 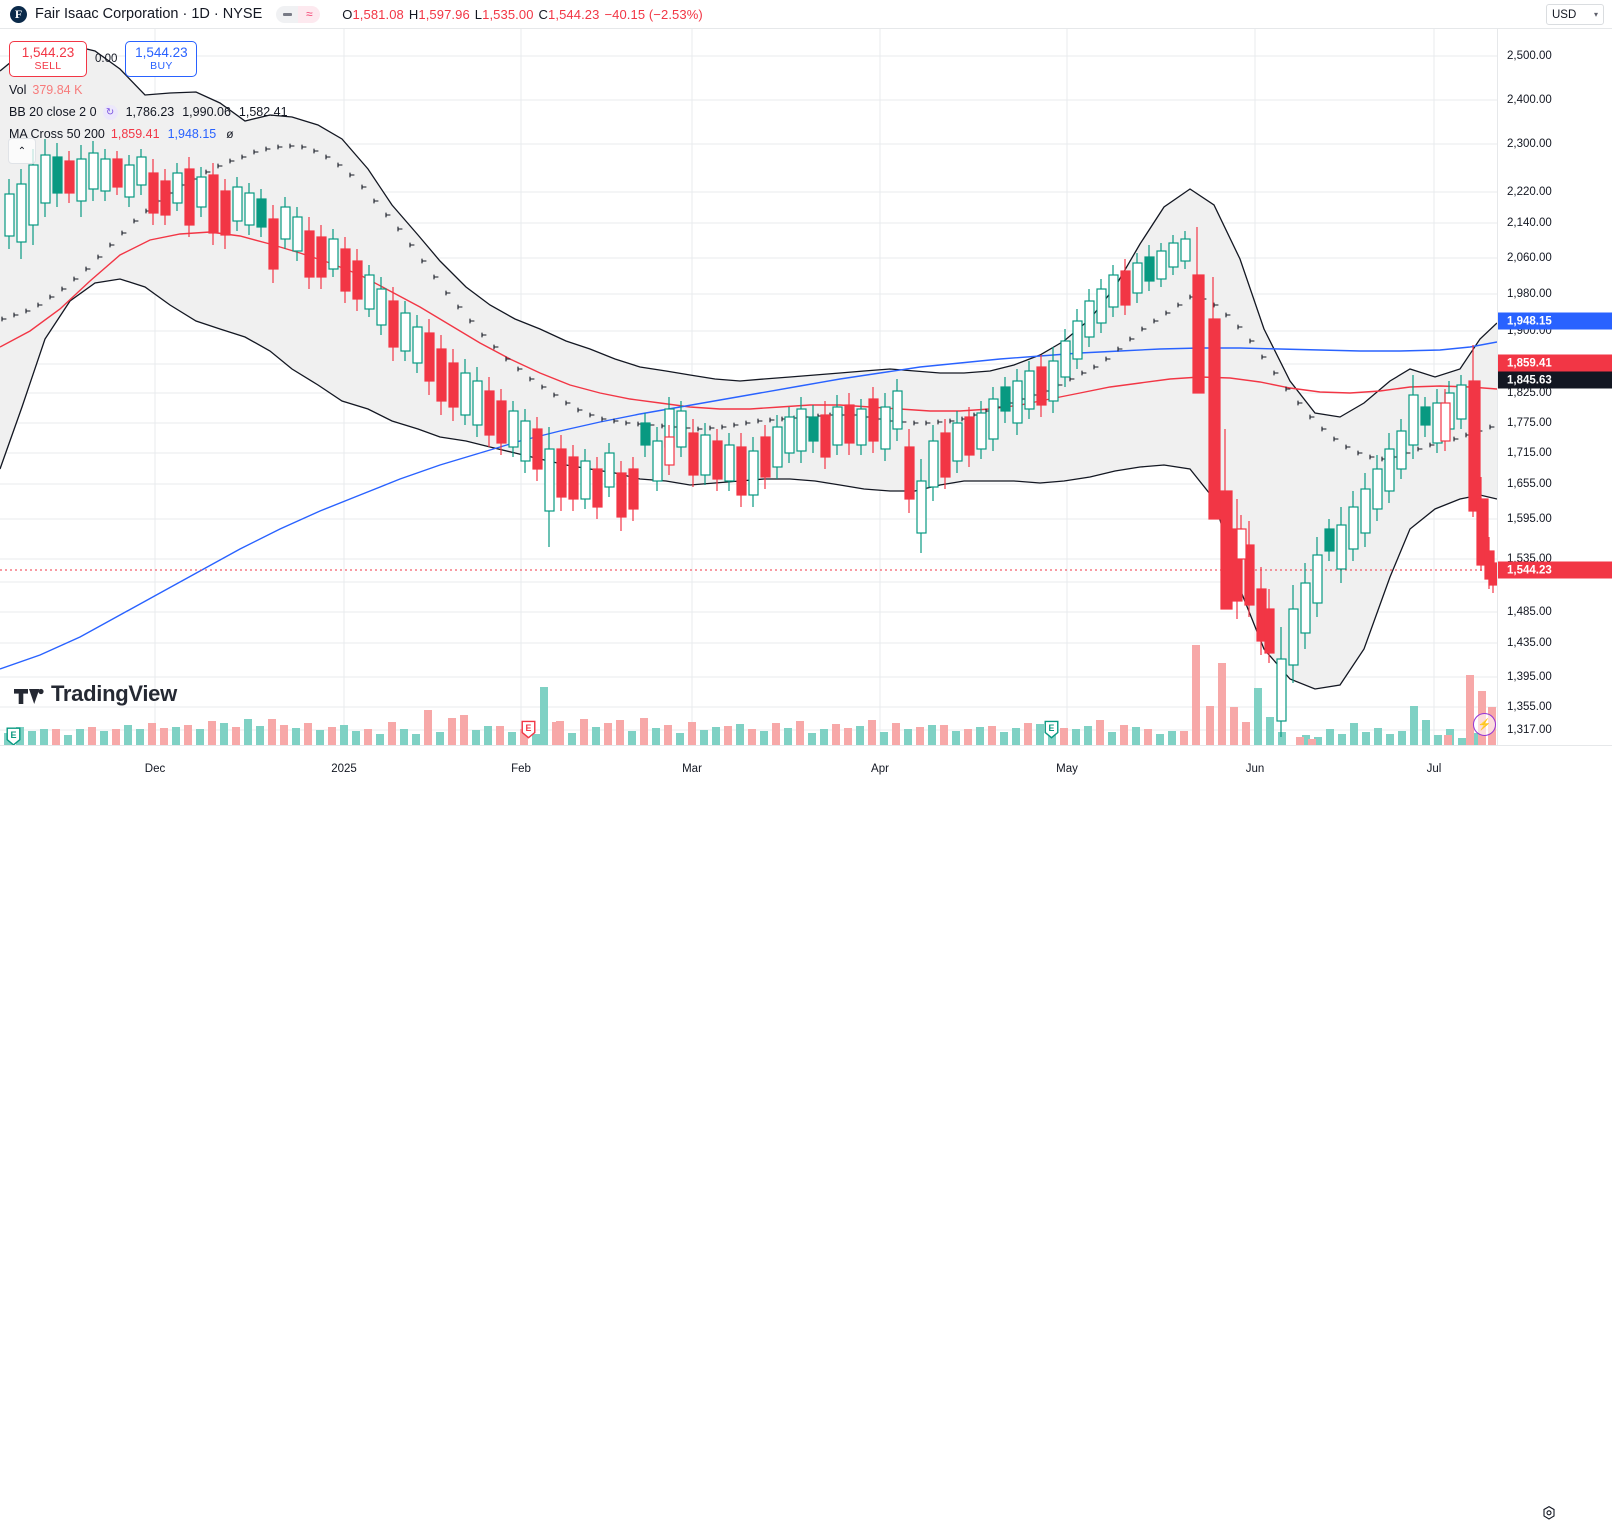 What do you see at coordinates (1555, 380) in the screenshot?
I see `bb-price-tag: 1,845.63` at bounding box center [1555, 380].